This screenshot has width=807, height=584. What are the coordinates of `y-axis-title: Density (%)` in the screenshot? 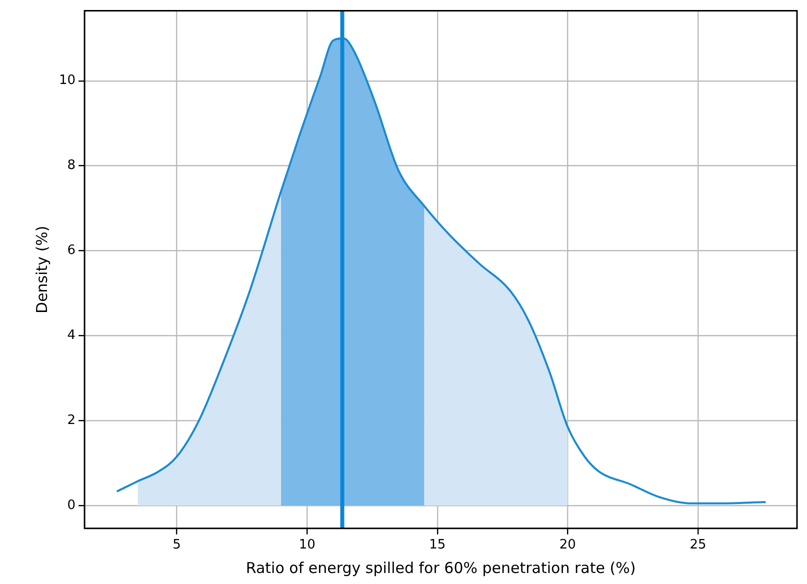 It's located at (41, 270).